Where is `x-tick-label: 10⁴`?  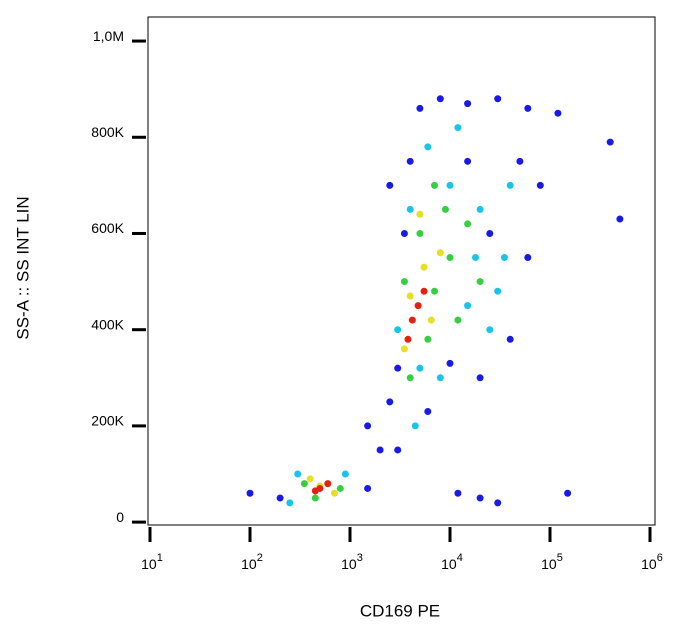
x-tick-label: 10⁴ is located at coordinates (452, 562).